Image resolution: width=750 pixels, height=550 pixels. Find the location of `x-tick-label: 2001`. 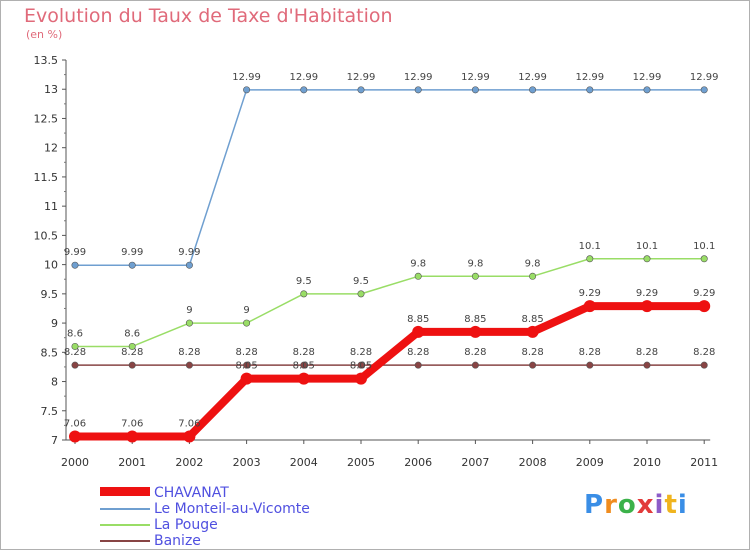

x-tick-label: 2001 is located at coordinates (132, 462).